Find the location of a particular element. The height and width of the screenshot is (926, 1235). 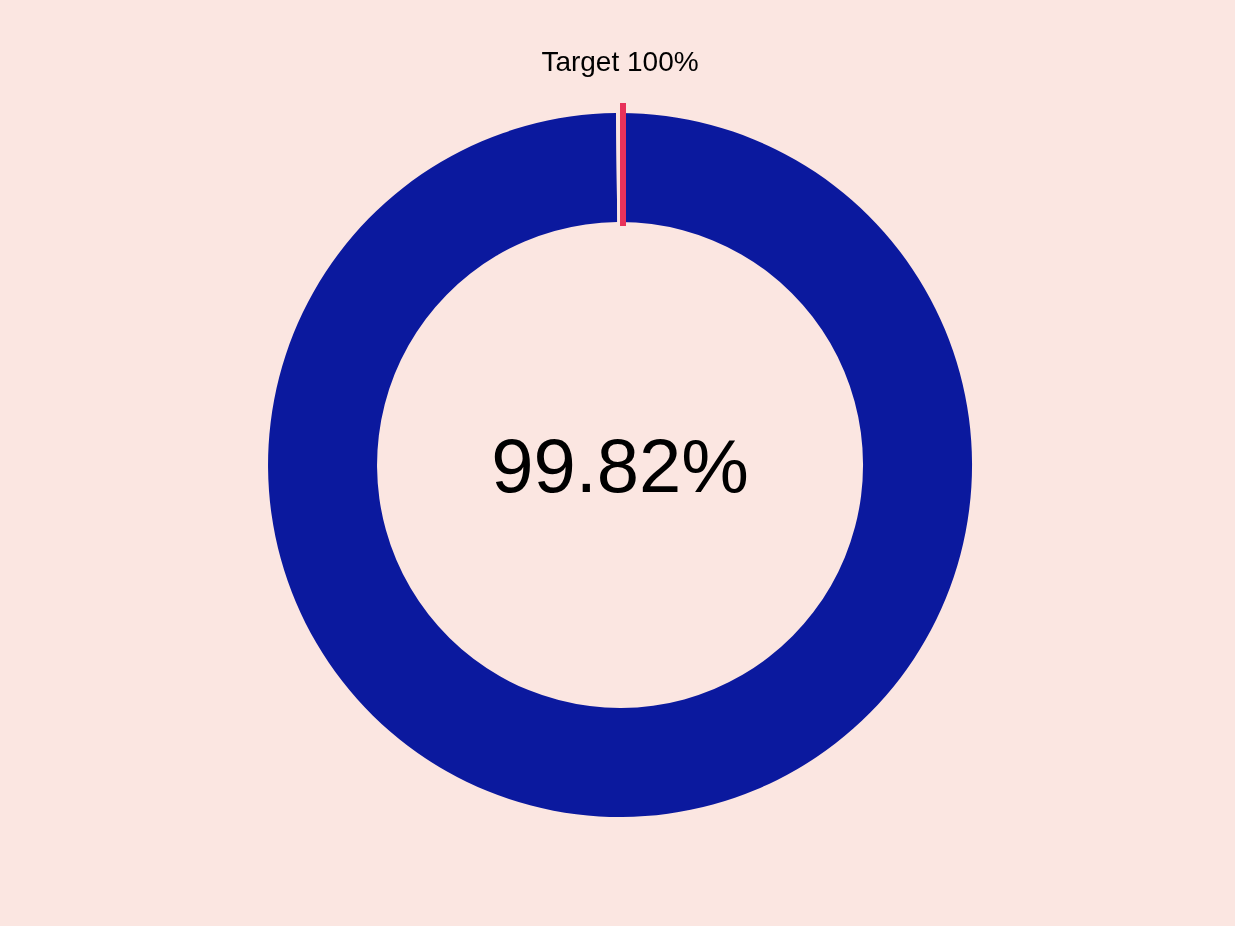

text: Target 100% is located at coordinates (620, 61).